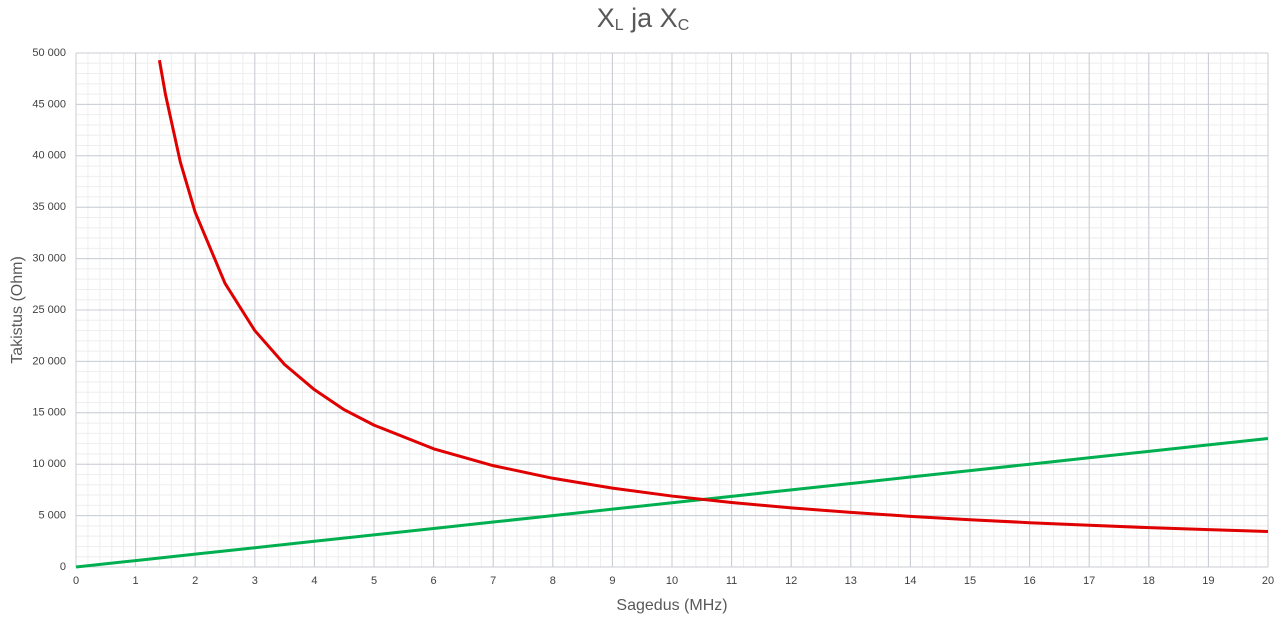 Image resolution: width=1287 pixels, height=619 pixels. I want to click on x-tick-label: 18, so click(1149, 581).